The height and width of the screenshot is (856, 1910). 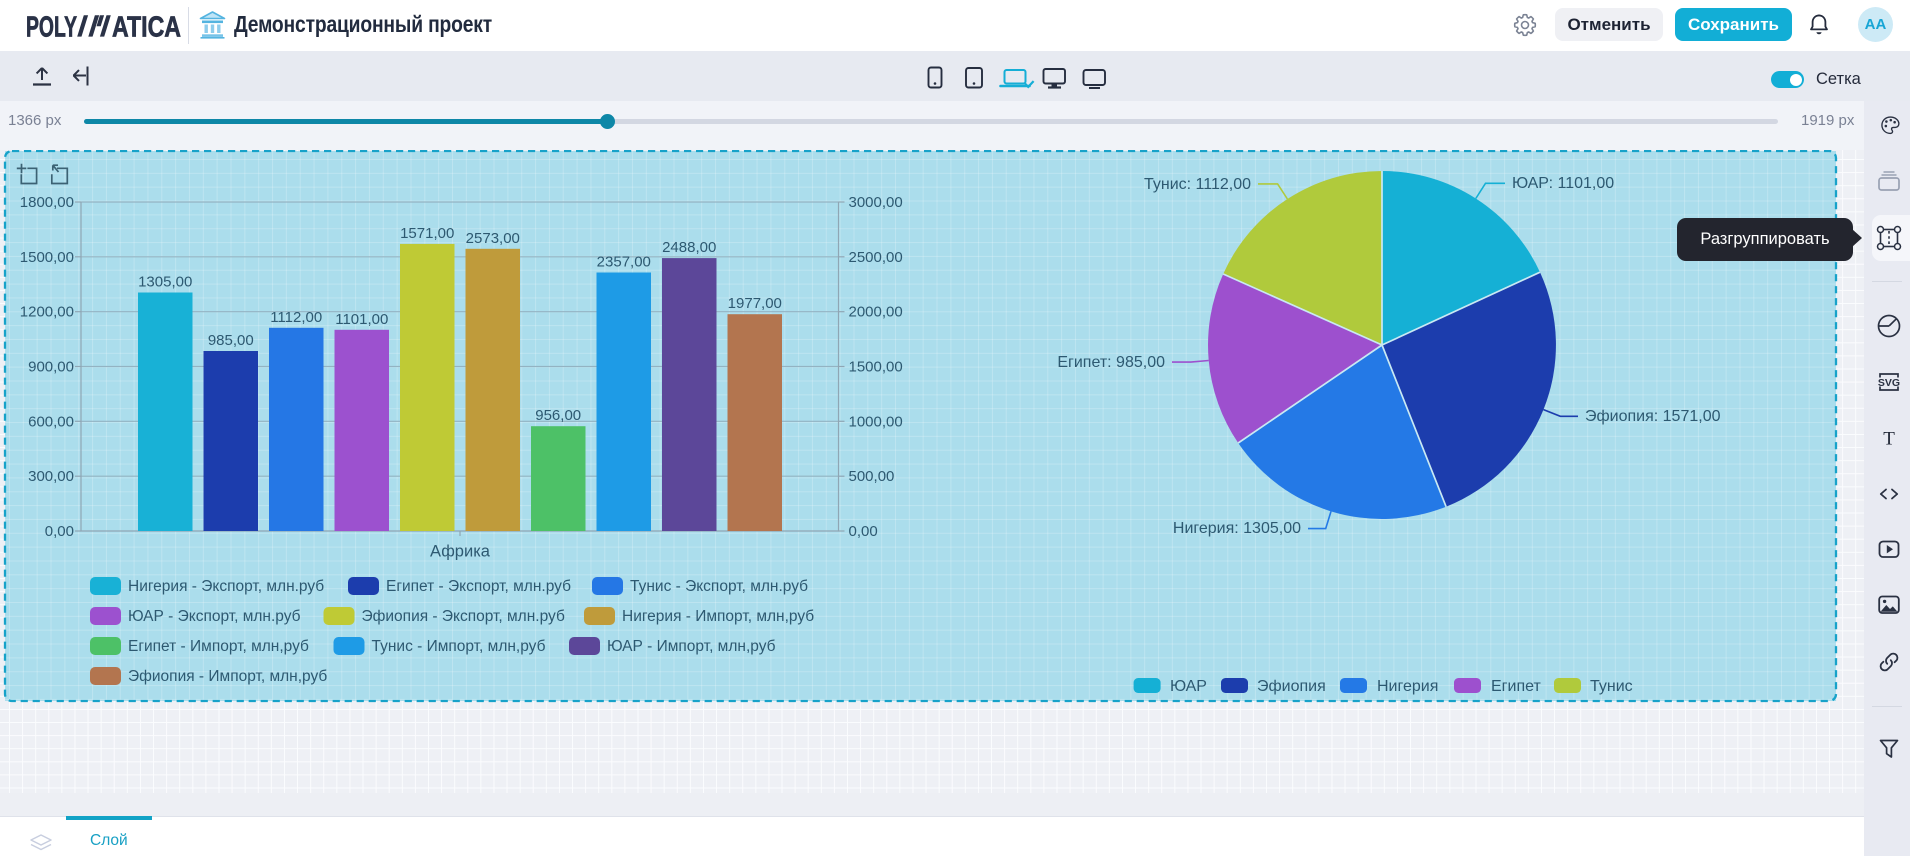 I want to click on svg-text: 1000,00, so click(x=876, y=421).